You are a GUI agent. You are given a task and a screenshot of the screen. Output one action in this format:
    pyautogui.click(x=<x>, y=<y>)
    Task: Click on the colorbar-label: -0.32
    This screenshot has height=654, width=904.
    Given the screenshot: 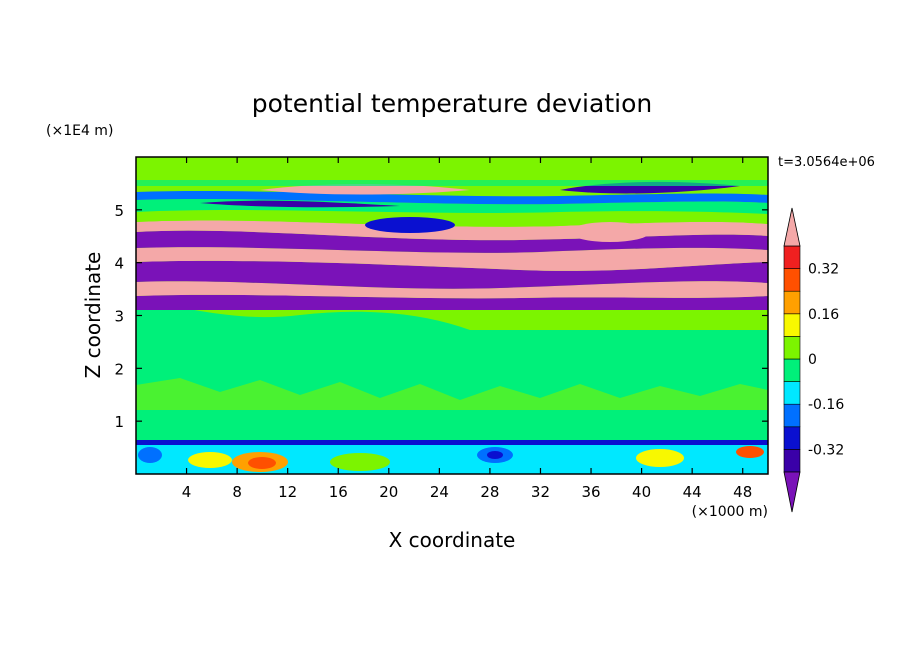 What is the action you would take?
    pyautogui.click(x=826, y=450)
    